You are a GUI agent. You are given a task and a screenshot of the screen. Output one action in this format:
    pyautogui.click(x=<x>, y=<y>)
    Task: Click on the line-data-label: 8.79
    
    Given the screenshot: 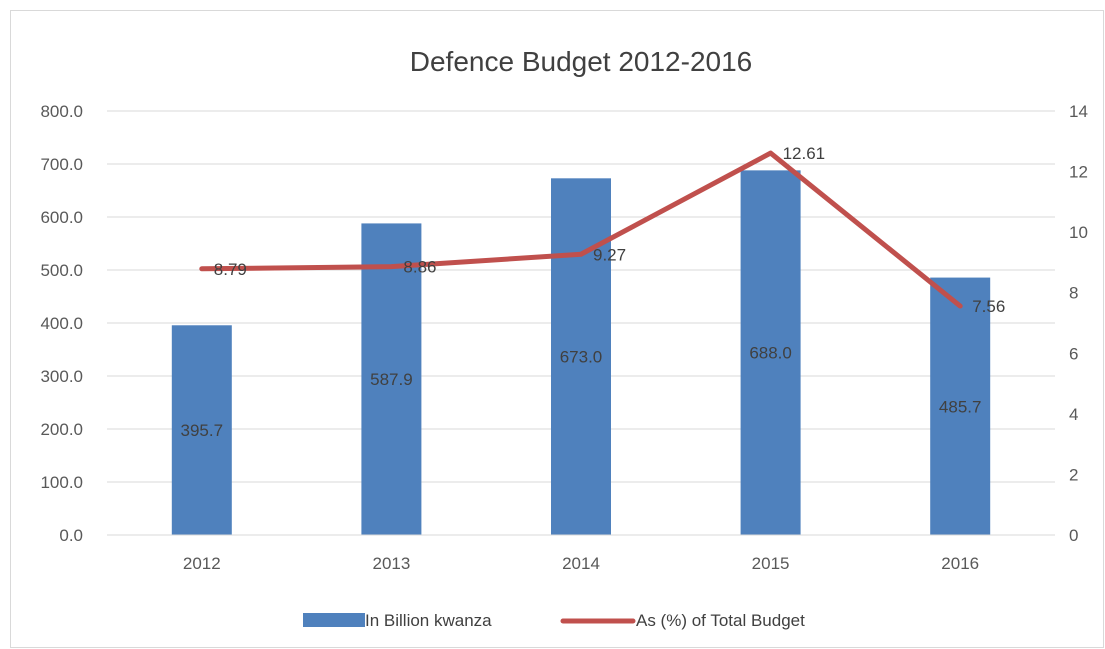 What is the action you would take?
    pyautogui.click(x=230, y=269)
    